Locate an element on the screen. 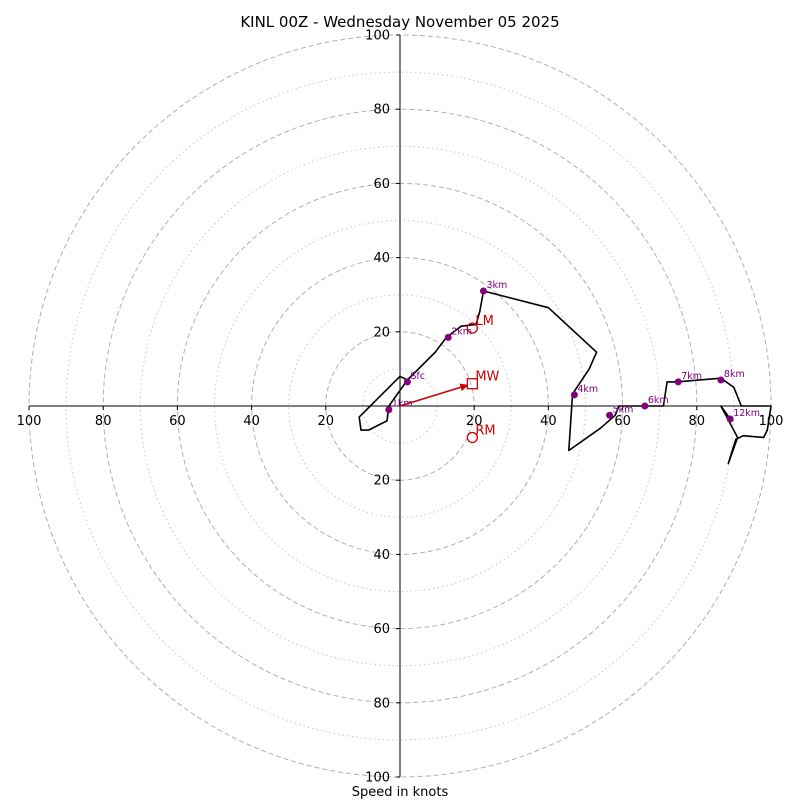  height-point-3km is located at coordinates (483, 291).